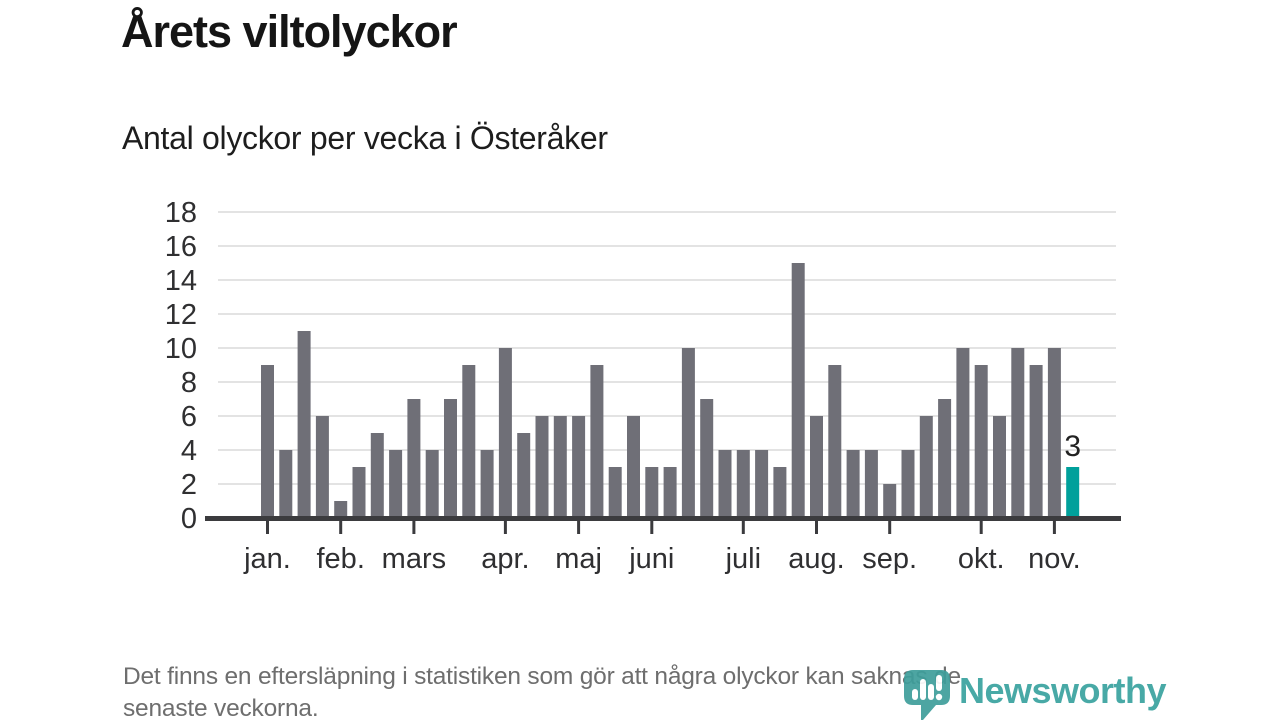 Image resolution: width=1280 pixels, height=720 pixels. I want to click on x-axis-line, so click(663, 518).